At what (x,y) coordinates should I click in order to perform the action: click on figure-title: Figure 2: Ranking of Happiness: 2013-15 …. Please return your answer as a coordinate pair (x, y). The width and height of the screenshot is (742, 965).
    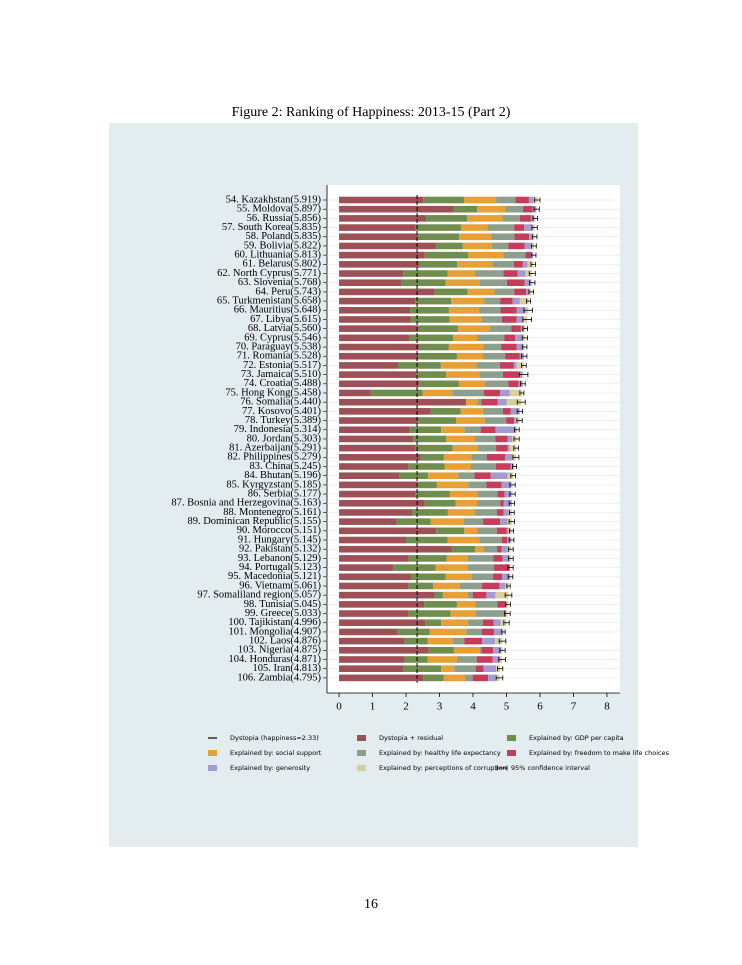
    Looking at the image, I should click on (371, 112).